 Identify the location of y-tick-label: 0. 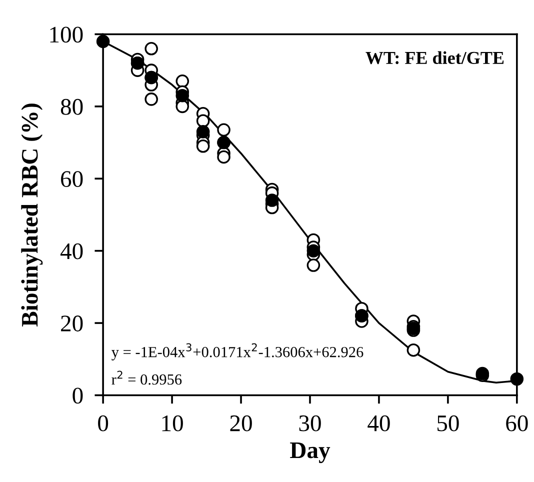
(77, 396).